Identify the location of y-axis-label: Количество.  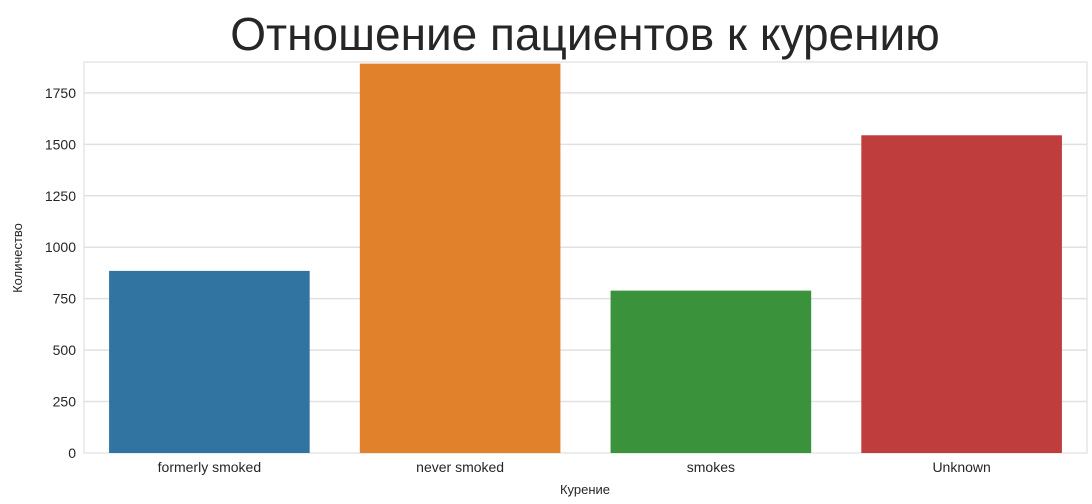
(17, 258).